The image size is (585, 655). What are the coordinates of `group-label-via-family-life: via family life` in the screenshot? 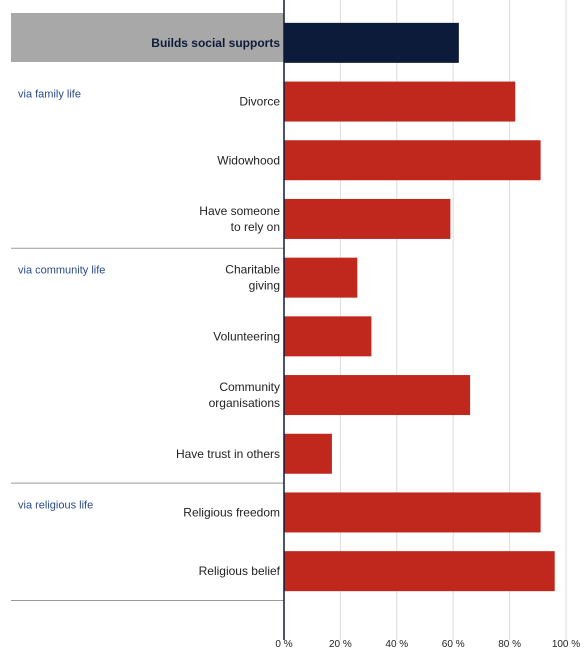 It's located at (49, 95).